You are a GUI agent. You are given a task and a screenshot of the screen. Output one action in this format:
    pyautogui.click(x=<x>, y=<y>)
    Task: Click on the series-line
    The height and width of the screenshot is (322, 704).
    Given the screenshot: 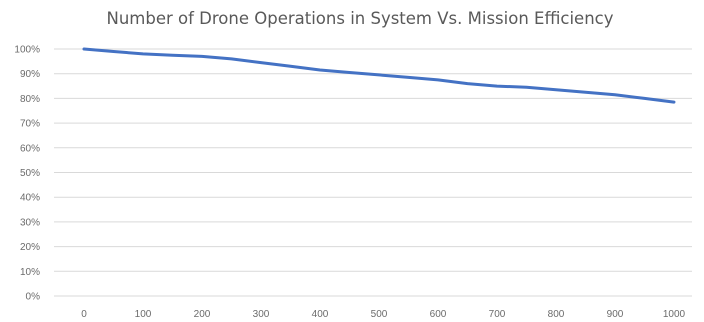 What is the action you would take?
    pyautogui.click(x=379, y=75)
    